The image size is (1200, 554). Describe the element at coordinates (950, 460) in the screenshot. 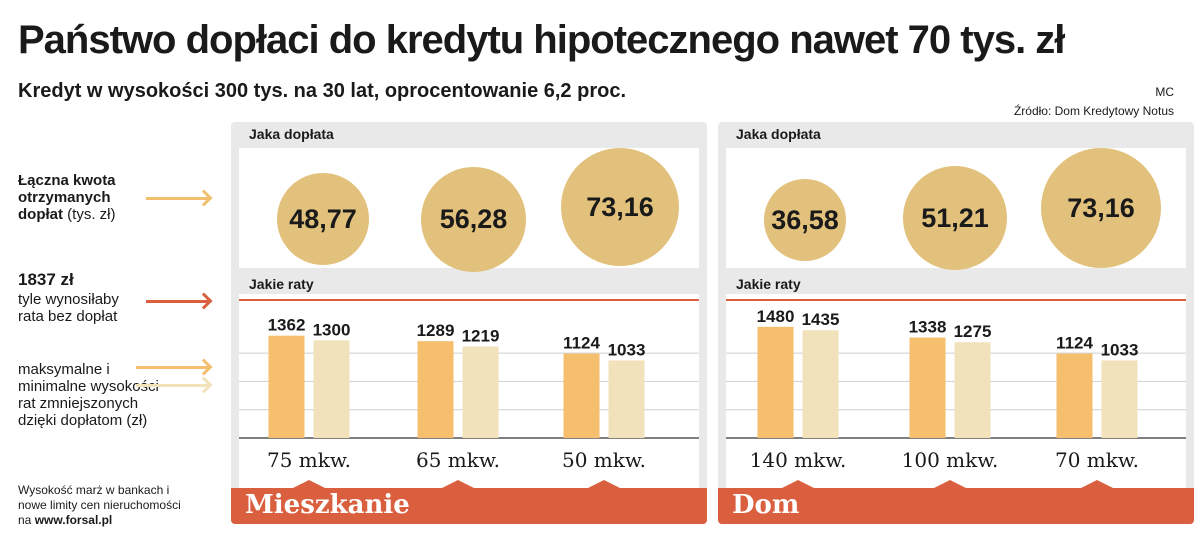

I see `category-label: 100 mkw.` at that location.